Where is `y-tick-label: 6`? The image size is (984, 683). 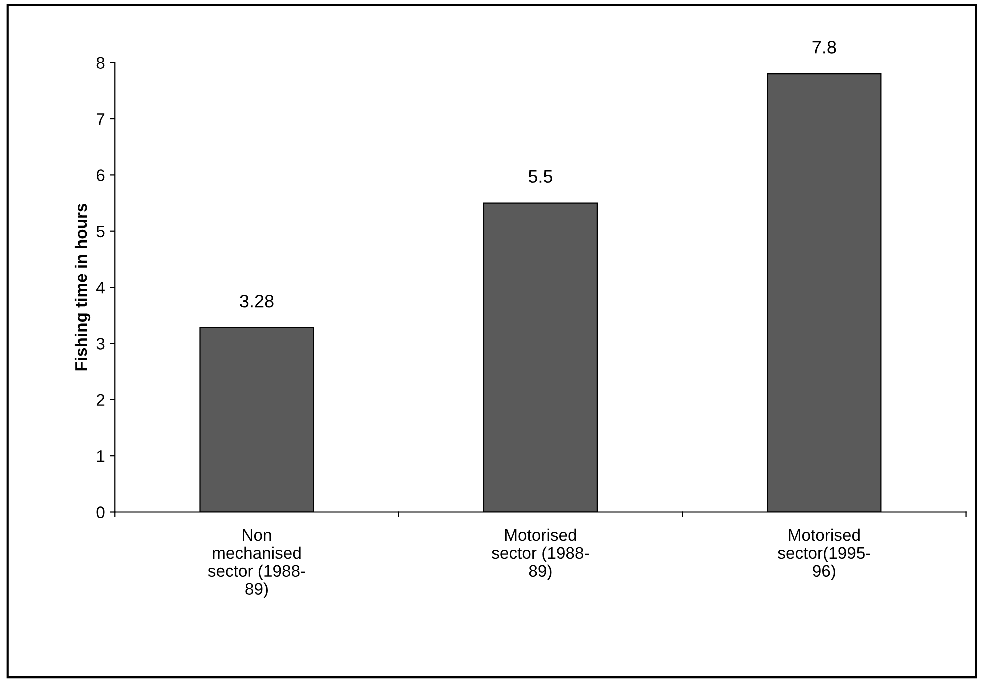
y-tick-label: 6 is located at coordinates (100, 176).